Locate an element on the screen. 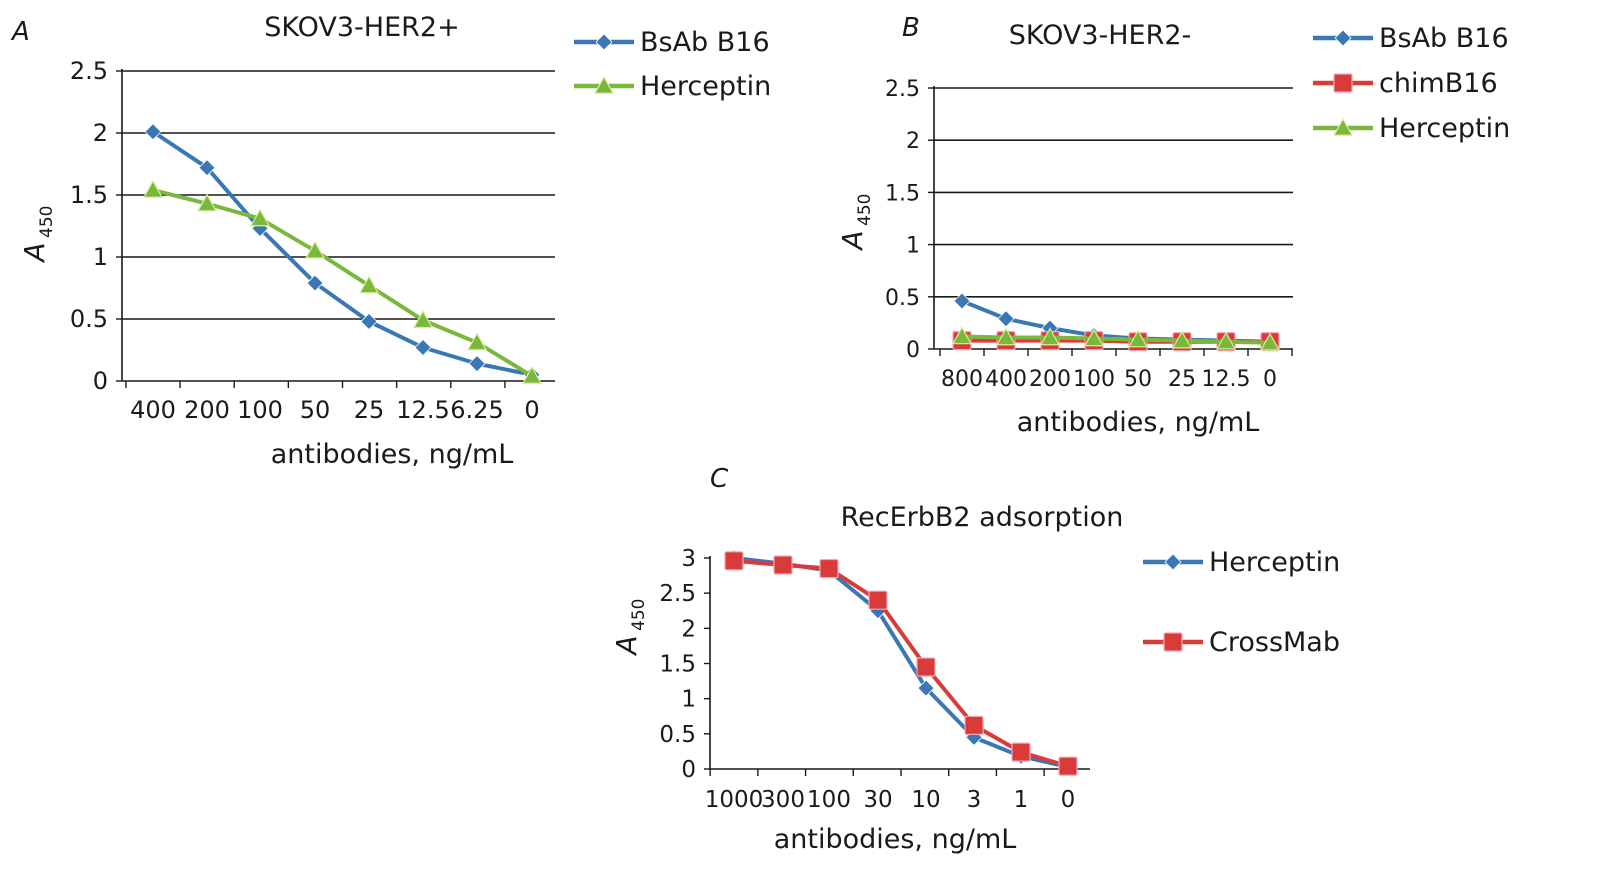  chart-title: SKOV3-HER2- is located at coordinates (1100, 35).